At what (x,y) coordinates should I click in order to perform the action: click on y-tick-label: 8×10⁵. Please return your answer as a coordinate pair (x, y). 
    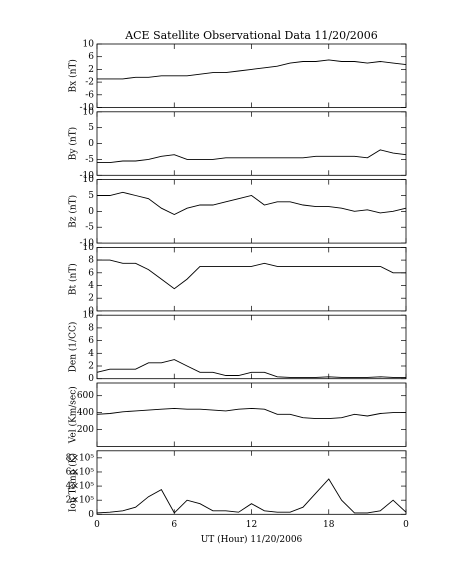
    Looking at the image, I should click on (80, 458).